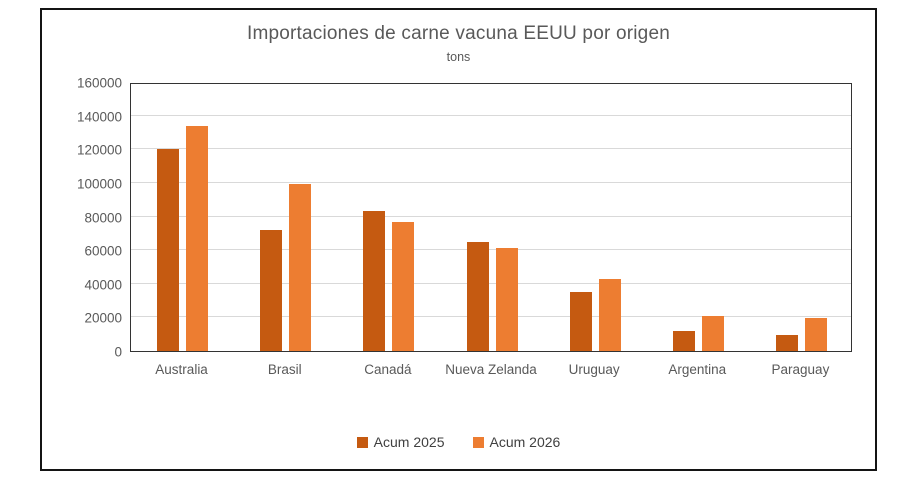  What do you see at coordinates (388, 369) in the screenshot?
I see `x-category-label-canad-: Canadá` at bounding box center [388, 369].